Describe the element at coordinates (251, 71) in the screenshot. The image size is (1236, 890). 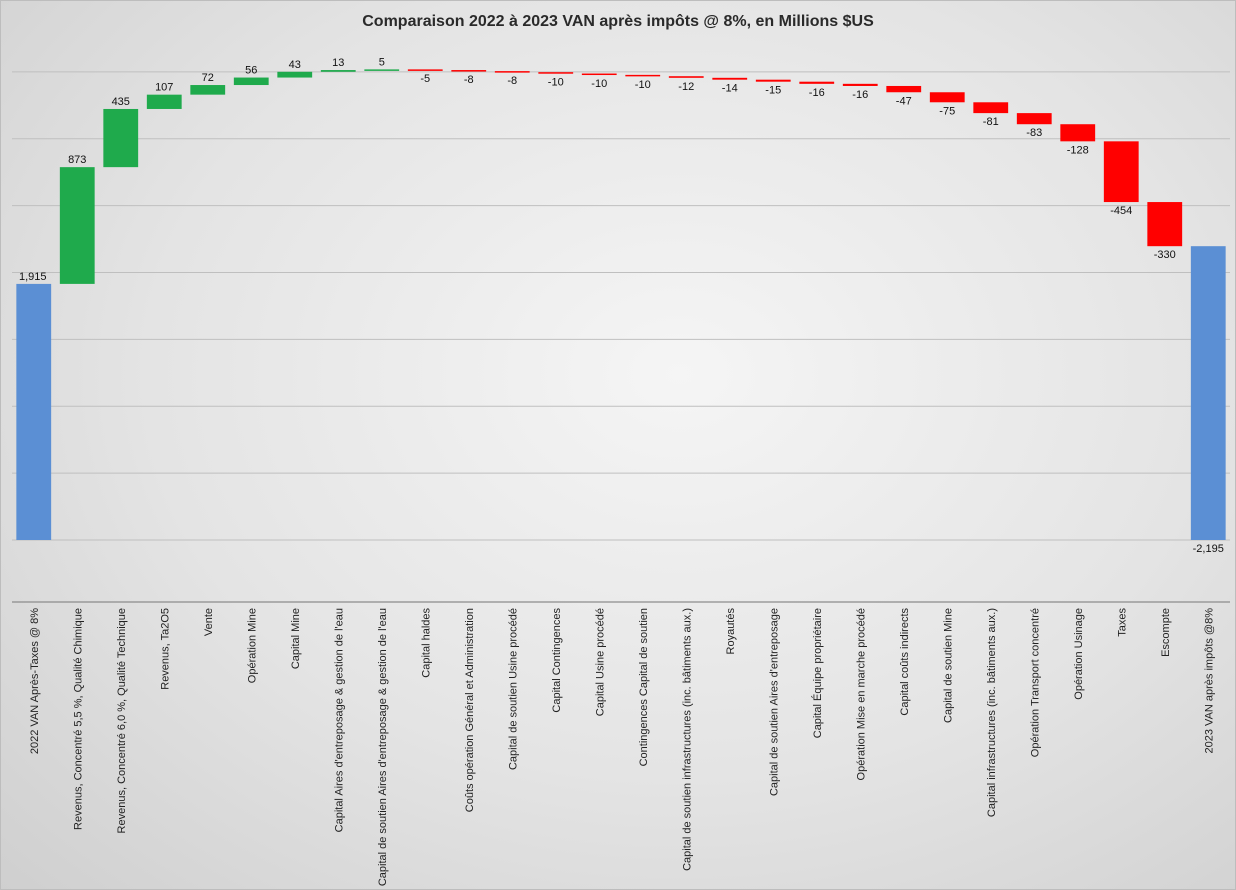
I see `value-label: 56` at that location.